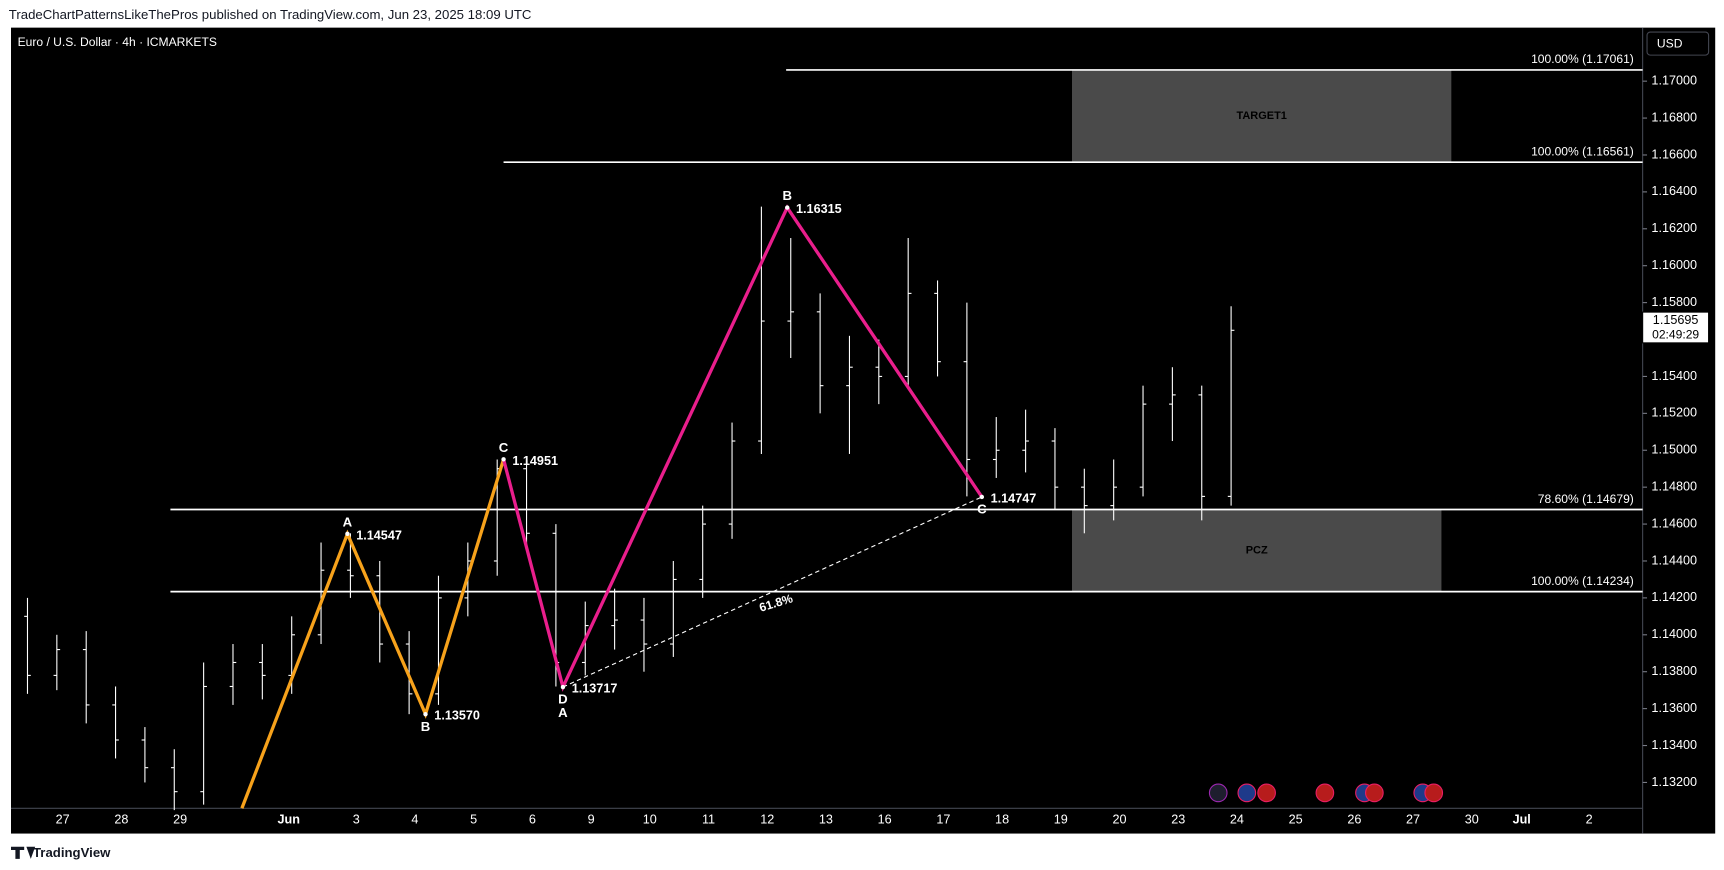 The image size is (1724, 870). I want to click on x-tick-label: 16, so click(885, 820).